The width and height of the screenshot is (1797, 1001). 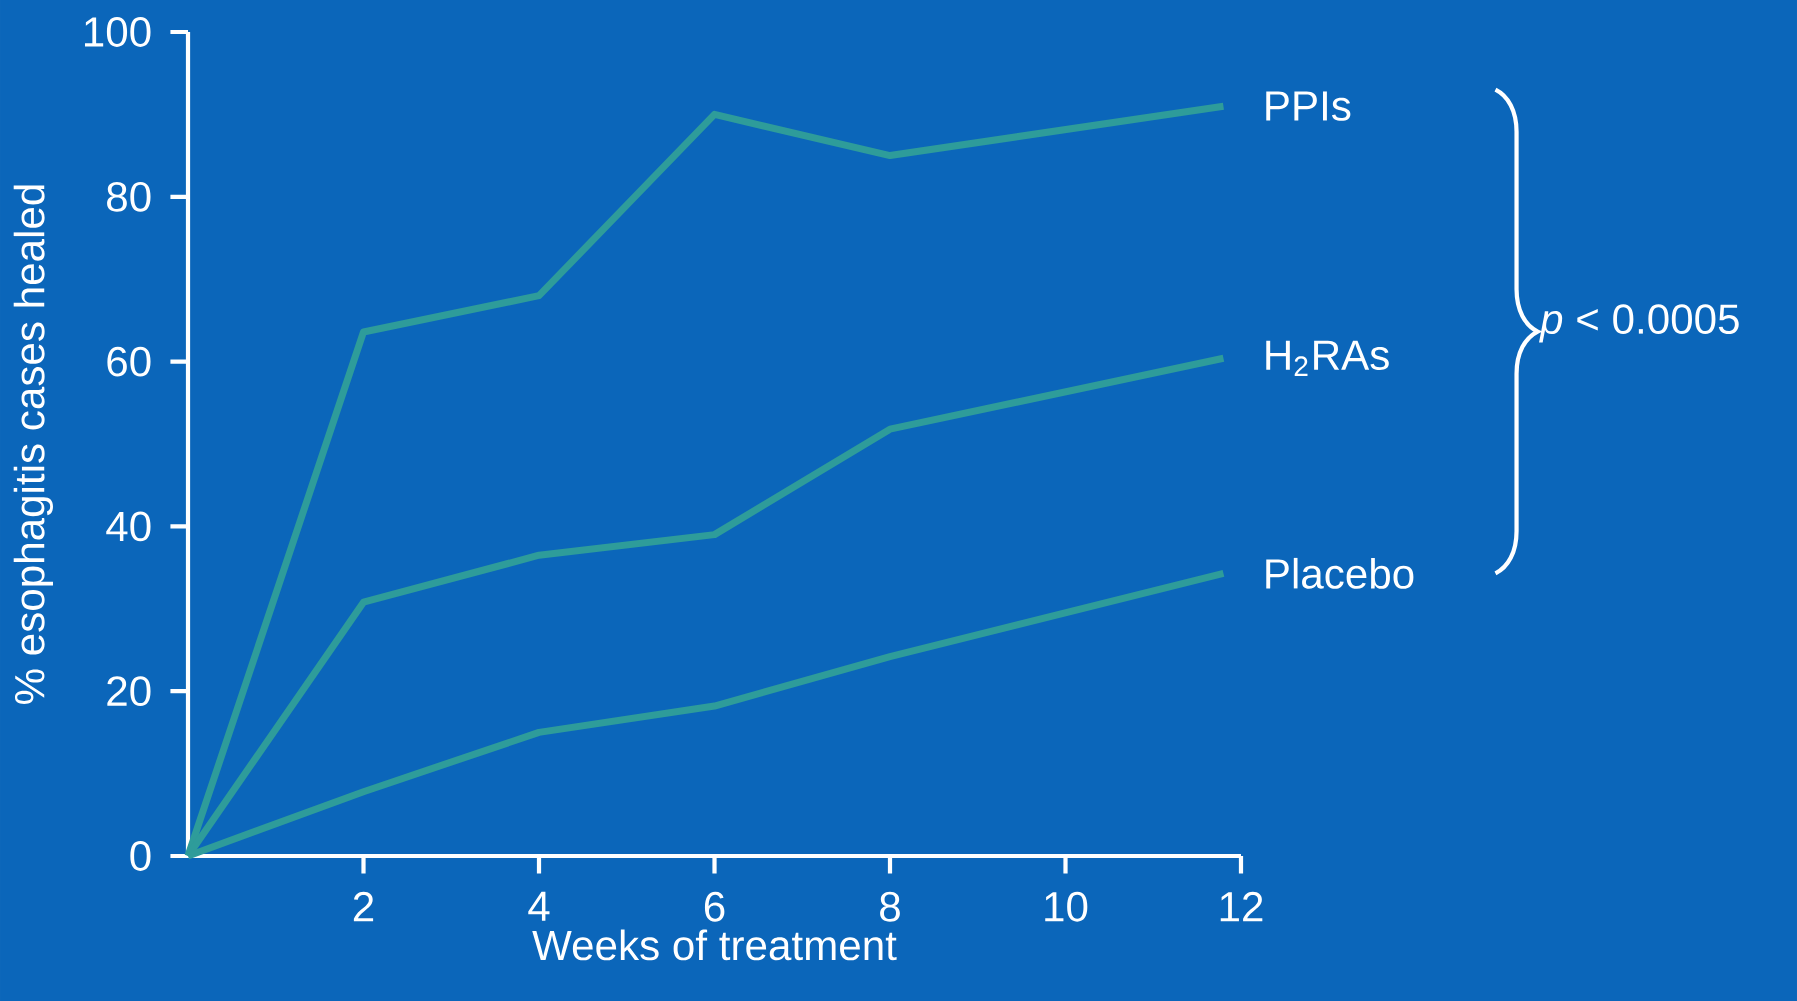 I want to click on y-tick-label: 60, so click(x=129, y=361).